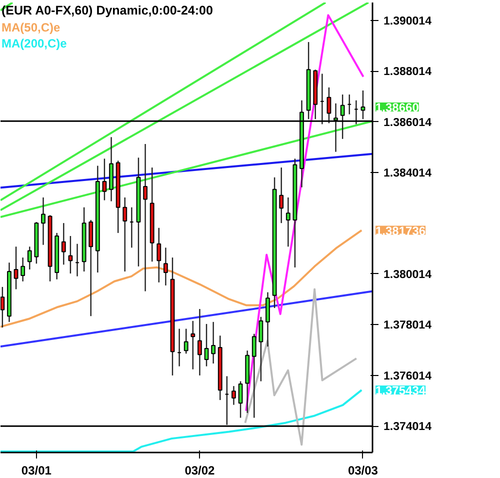 The width and height of the screenshot is (500, 478). I want to click on text: 1.38660, so click(397, 107).